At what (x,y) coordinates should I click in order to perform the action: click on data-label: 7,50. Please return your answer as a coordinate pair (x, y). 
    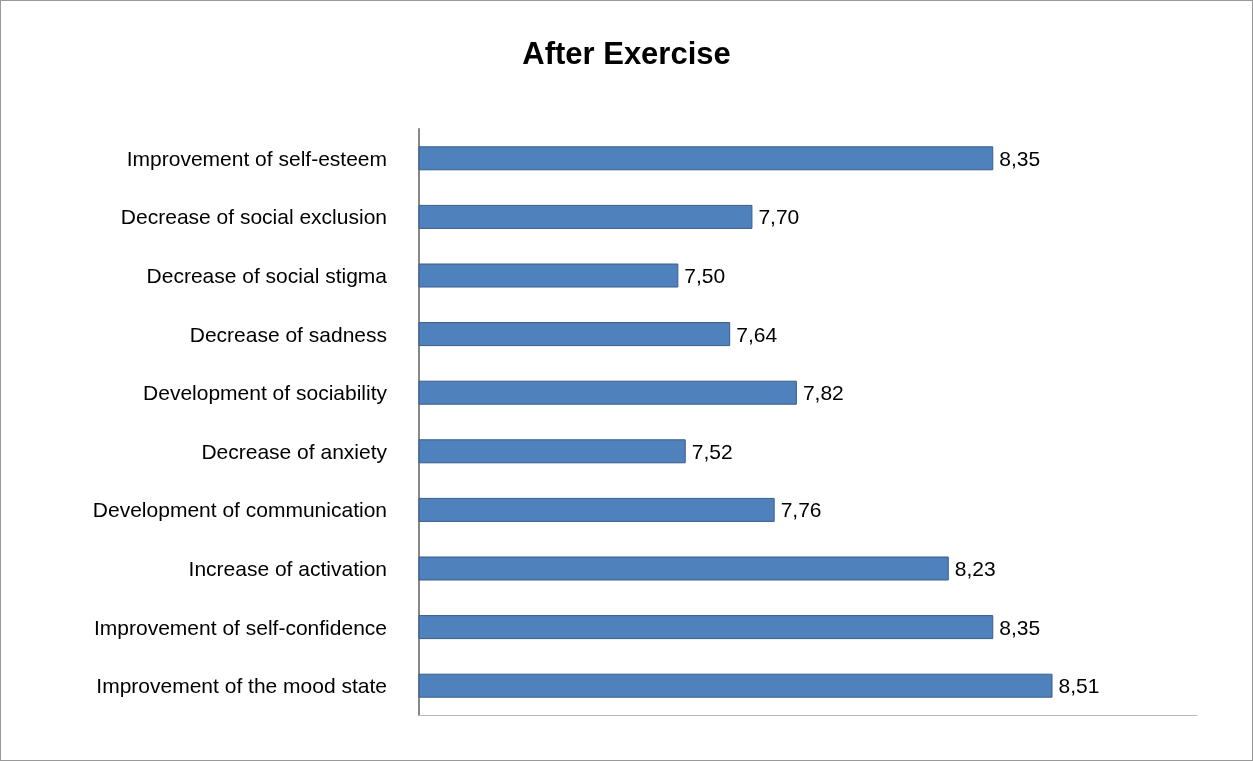
    Looking at the image, I should click on (705, 275).